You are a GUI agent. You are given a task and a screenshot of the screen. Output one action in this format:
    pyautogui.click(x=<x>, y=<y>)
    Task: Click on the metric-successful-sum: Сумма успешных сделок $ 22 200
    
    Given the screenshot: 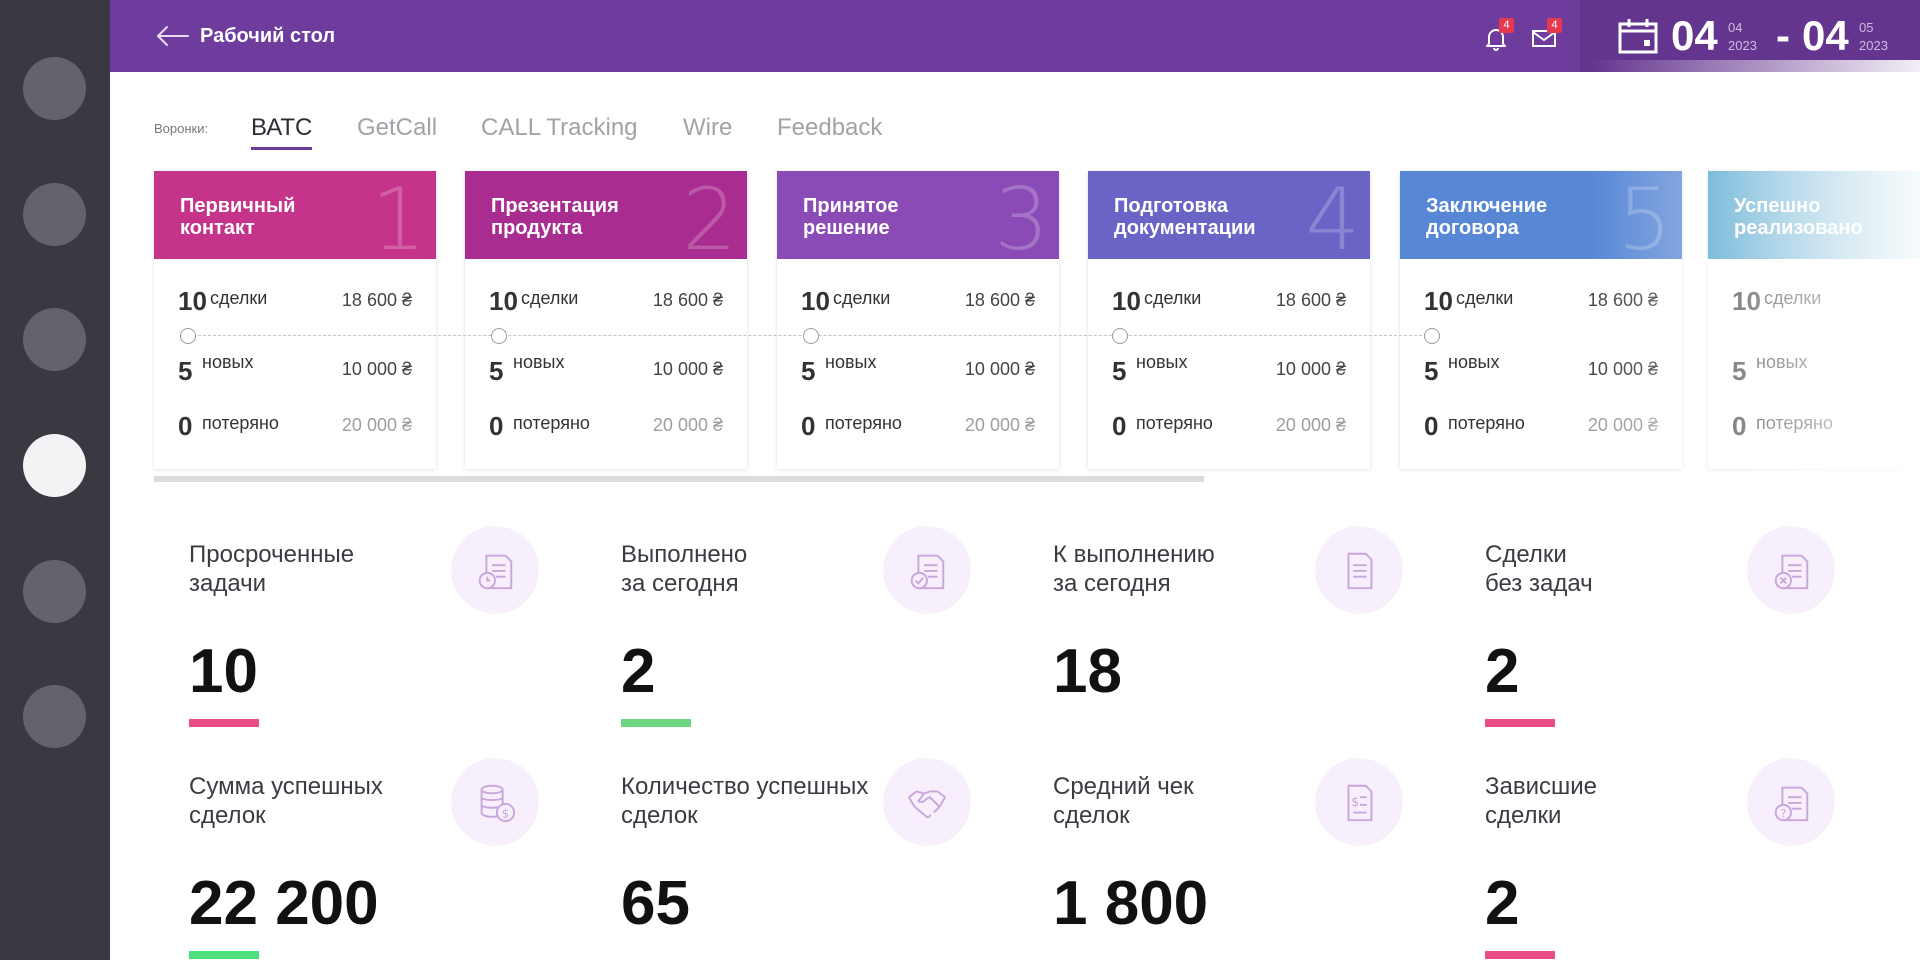 What is the action you would take?
    pyautogui.click(x=399, y=865)
    